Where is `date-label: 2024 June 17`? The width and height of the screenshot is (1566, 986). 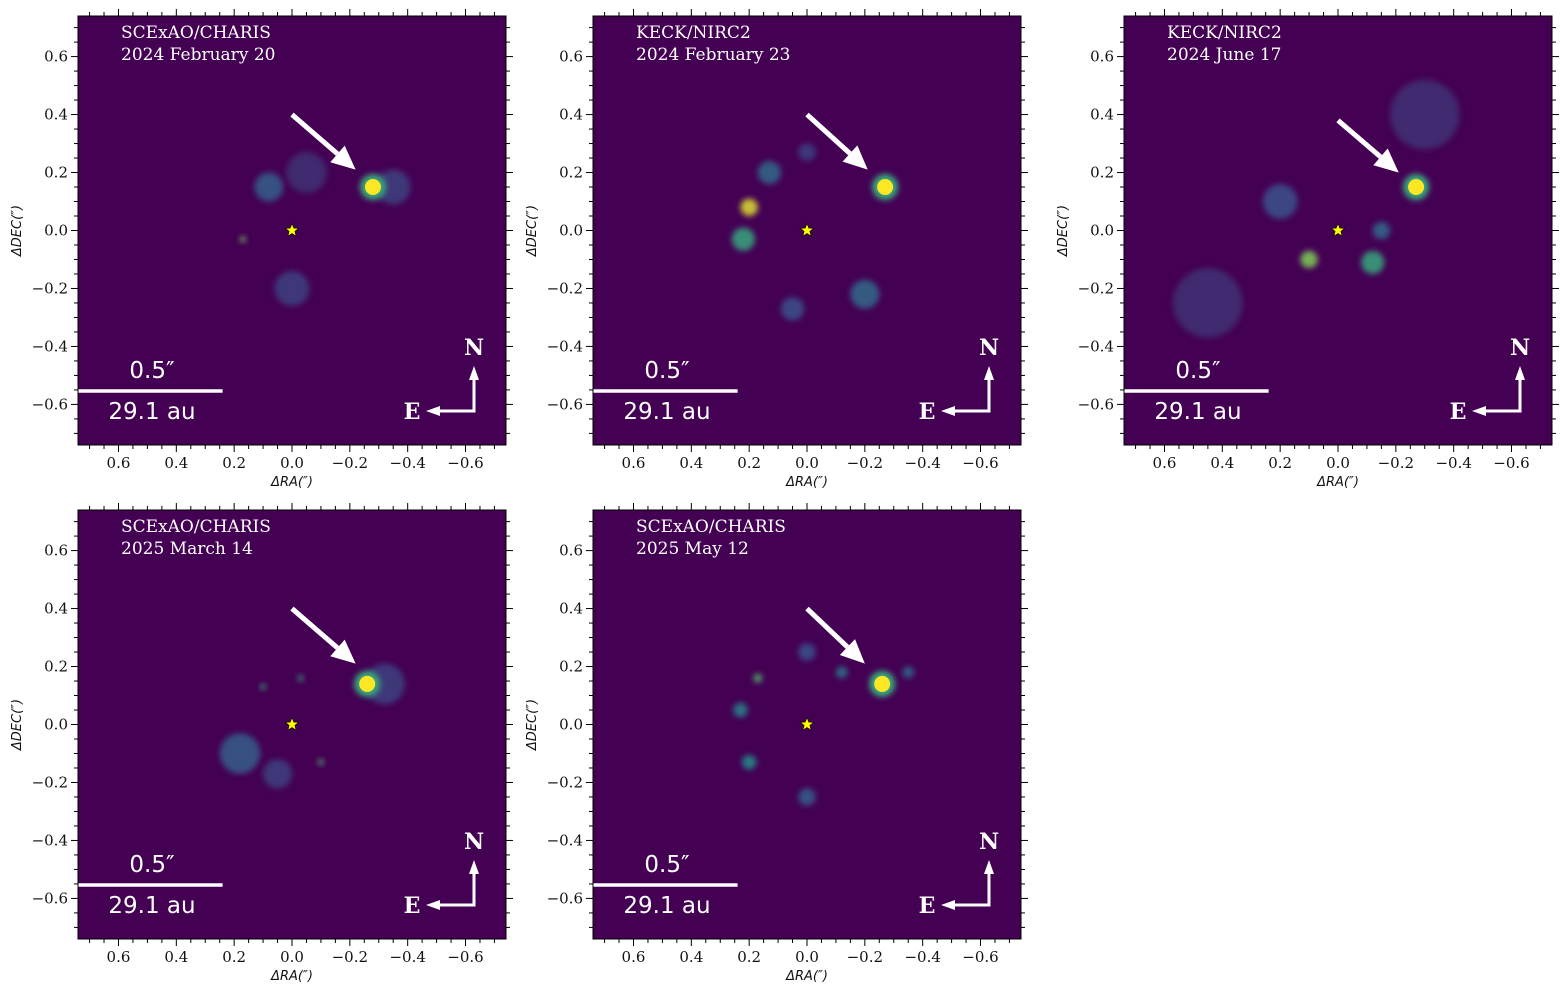
date-label: 2024 June 17 is located at coordinates (1224, 55).